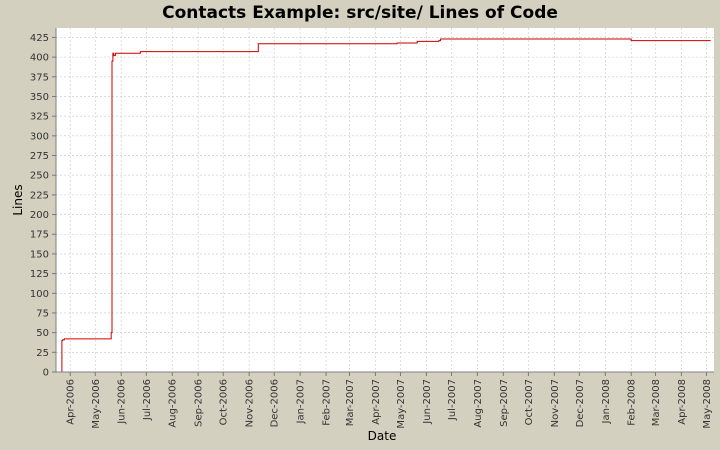 Image resolution: width=720 pixels, height=450 pixels. Describe the element at coordinates (173, 403) in the screenshot. I see `x-tick-label: Aug-2006` at that location.